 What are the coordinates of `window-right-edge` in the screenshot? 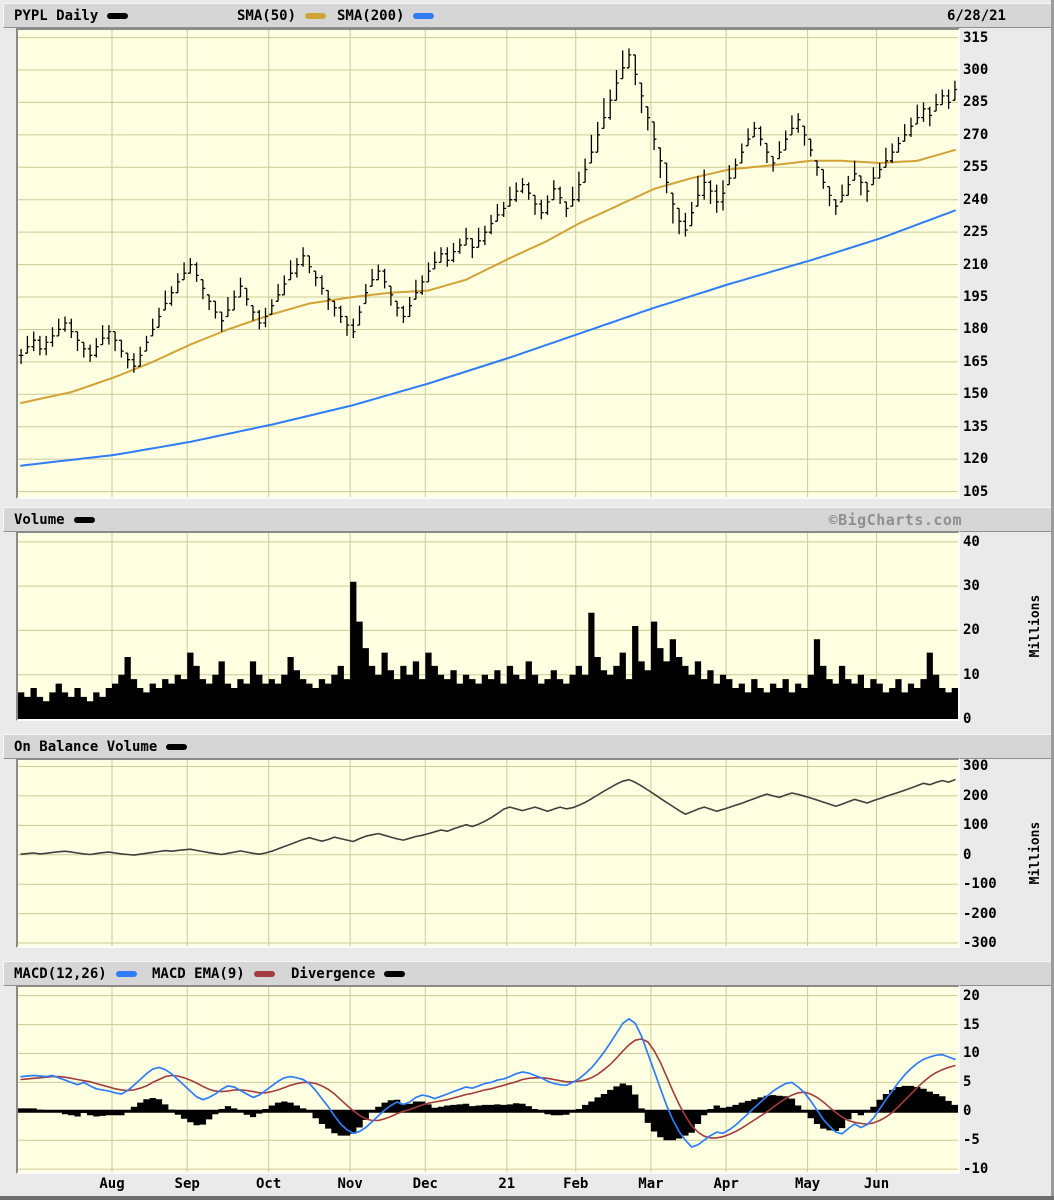 It's located at (1052, 600).